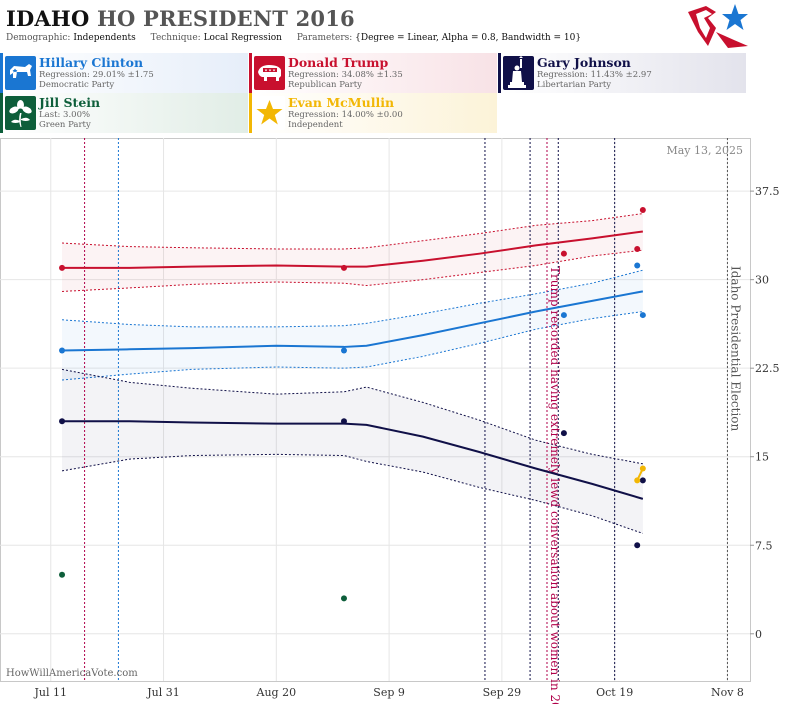 Image resolution: width=789 pixels, height=704 pixels. I want to click on x-tick-label: Sep 29, so click(502, 692).